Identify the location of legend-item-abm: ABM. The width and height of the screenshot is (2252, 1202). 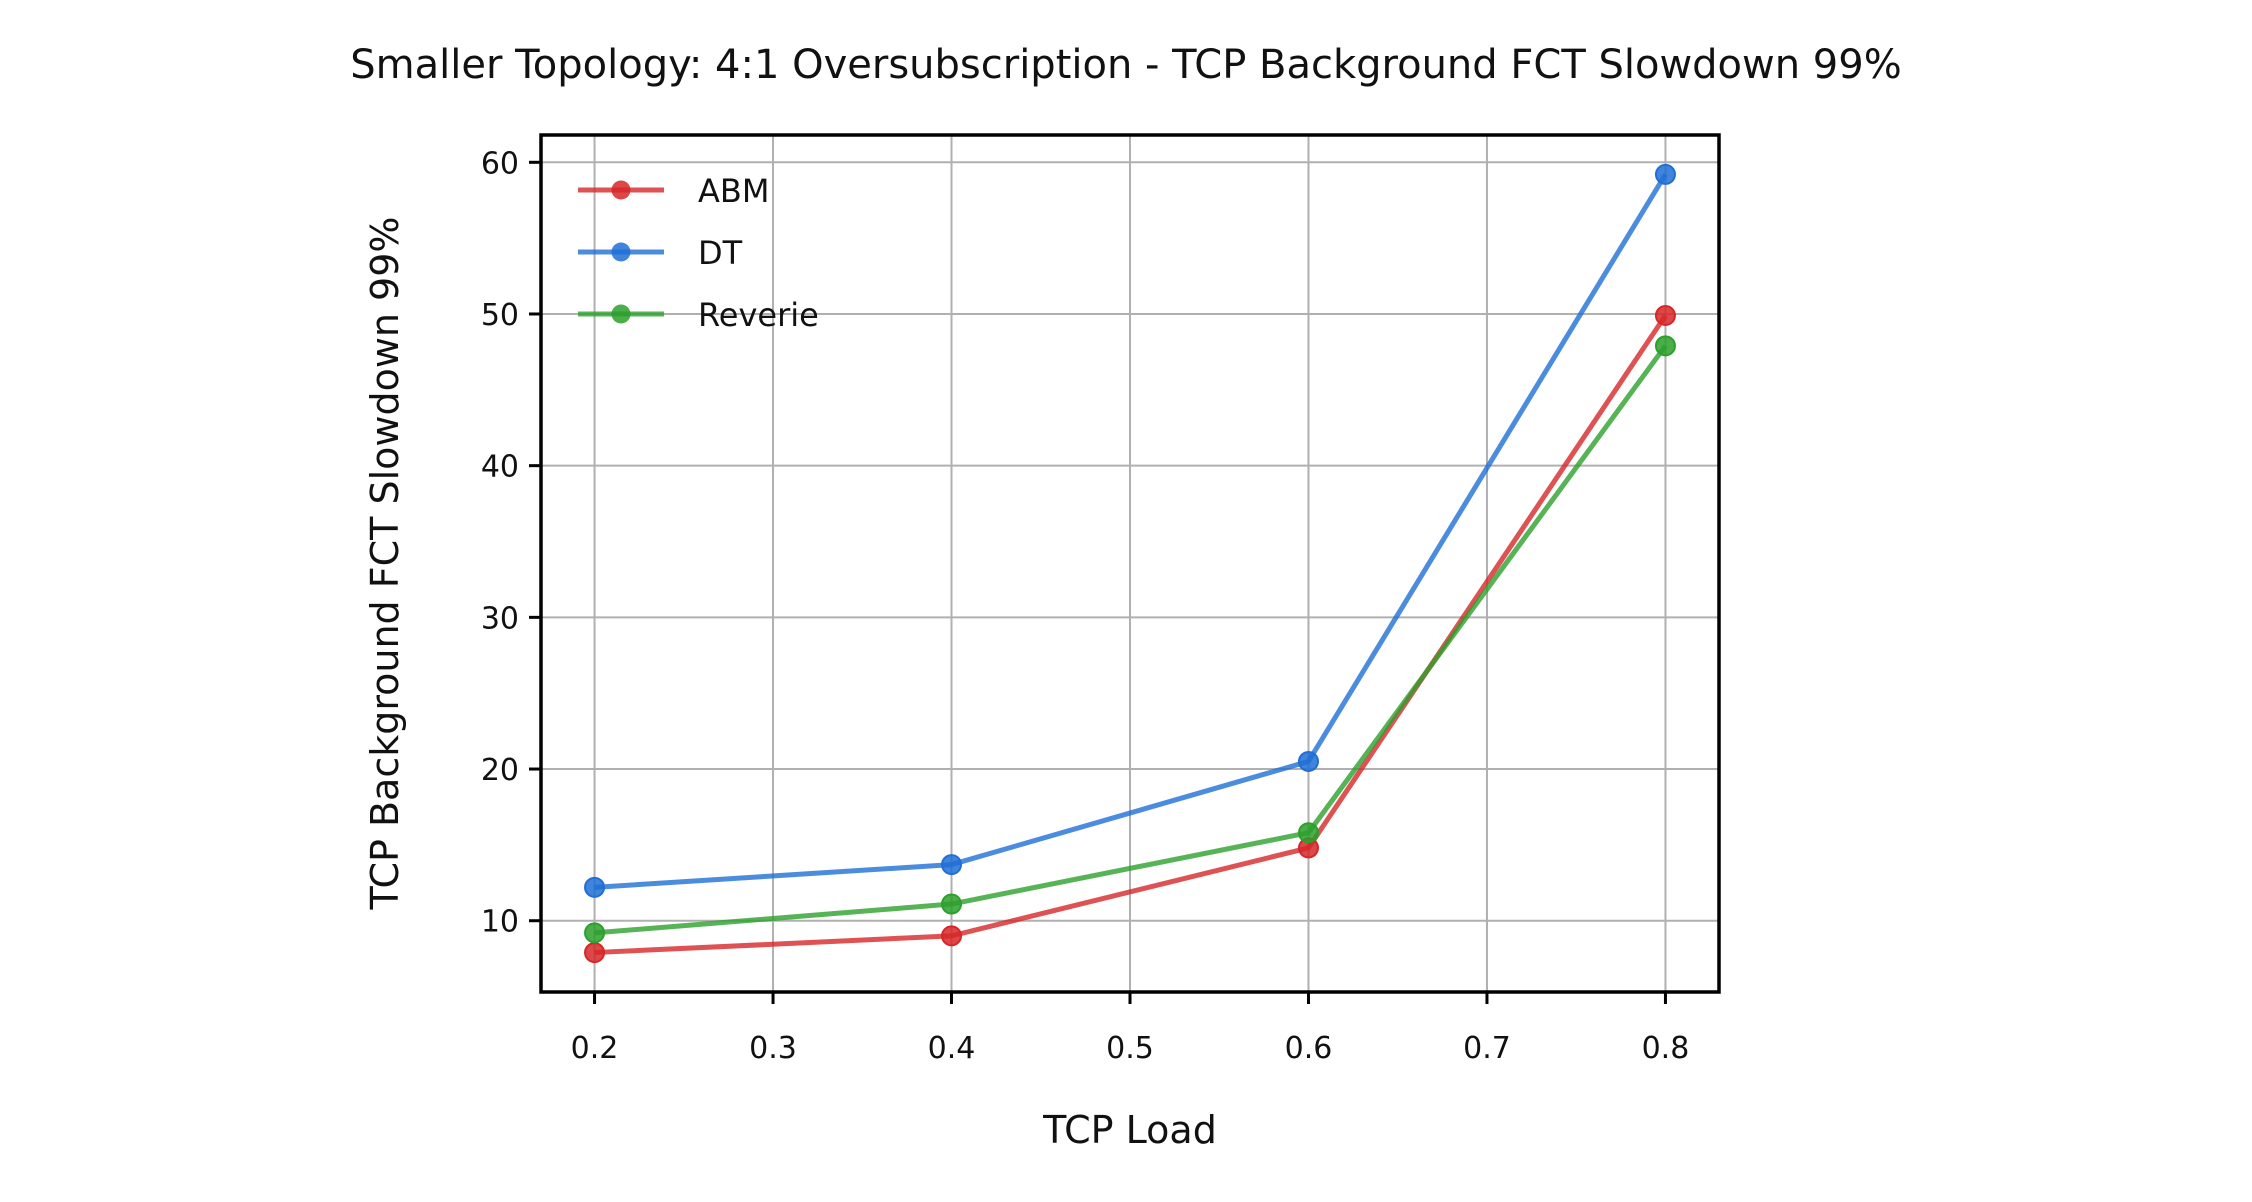
(673, 191).